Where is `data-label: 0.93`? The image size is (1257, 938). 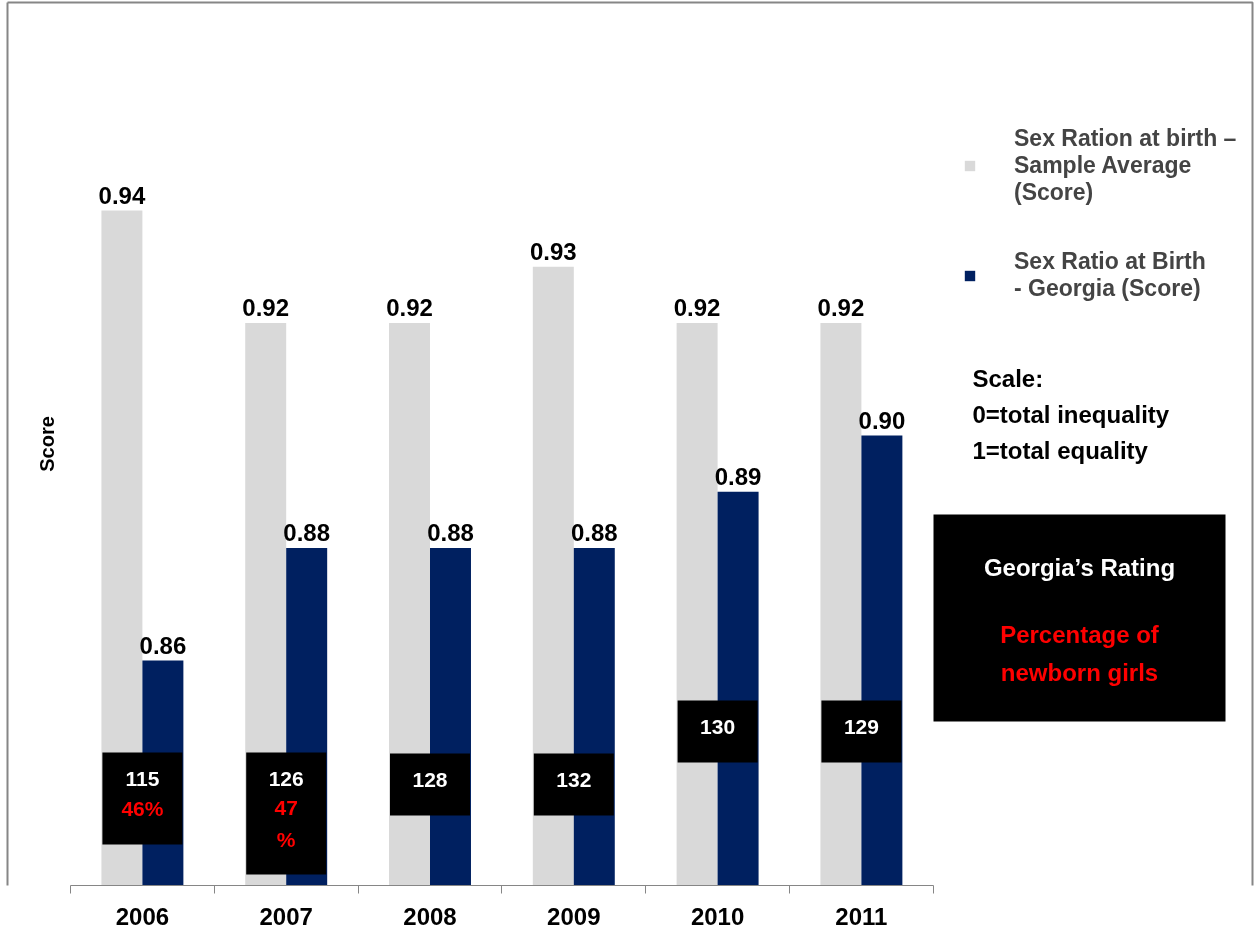
data-label: 0.93 is located at coordinates (553, 251).